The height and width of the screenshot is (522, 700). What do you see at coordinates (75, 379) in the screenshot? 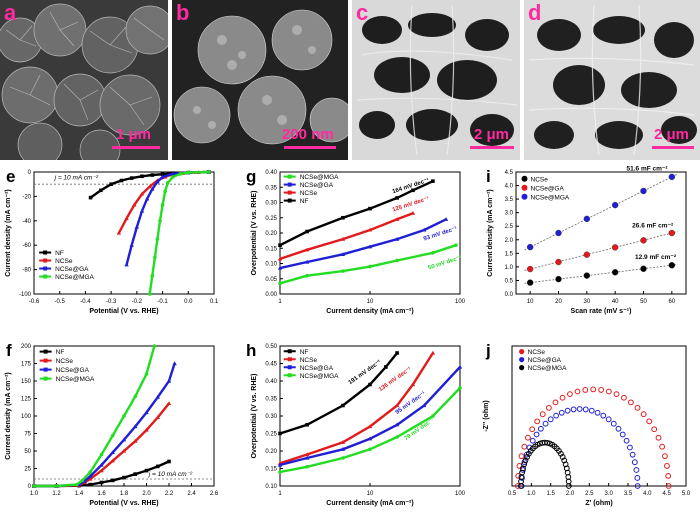
I see `legend-label-NCSe@MGA: NCSe@MGA` at bounding box center [75, 379].